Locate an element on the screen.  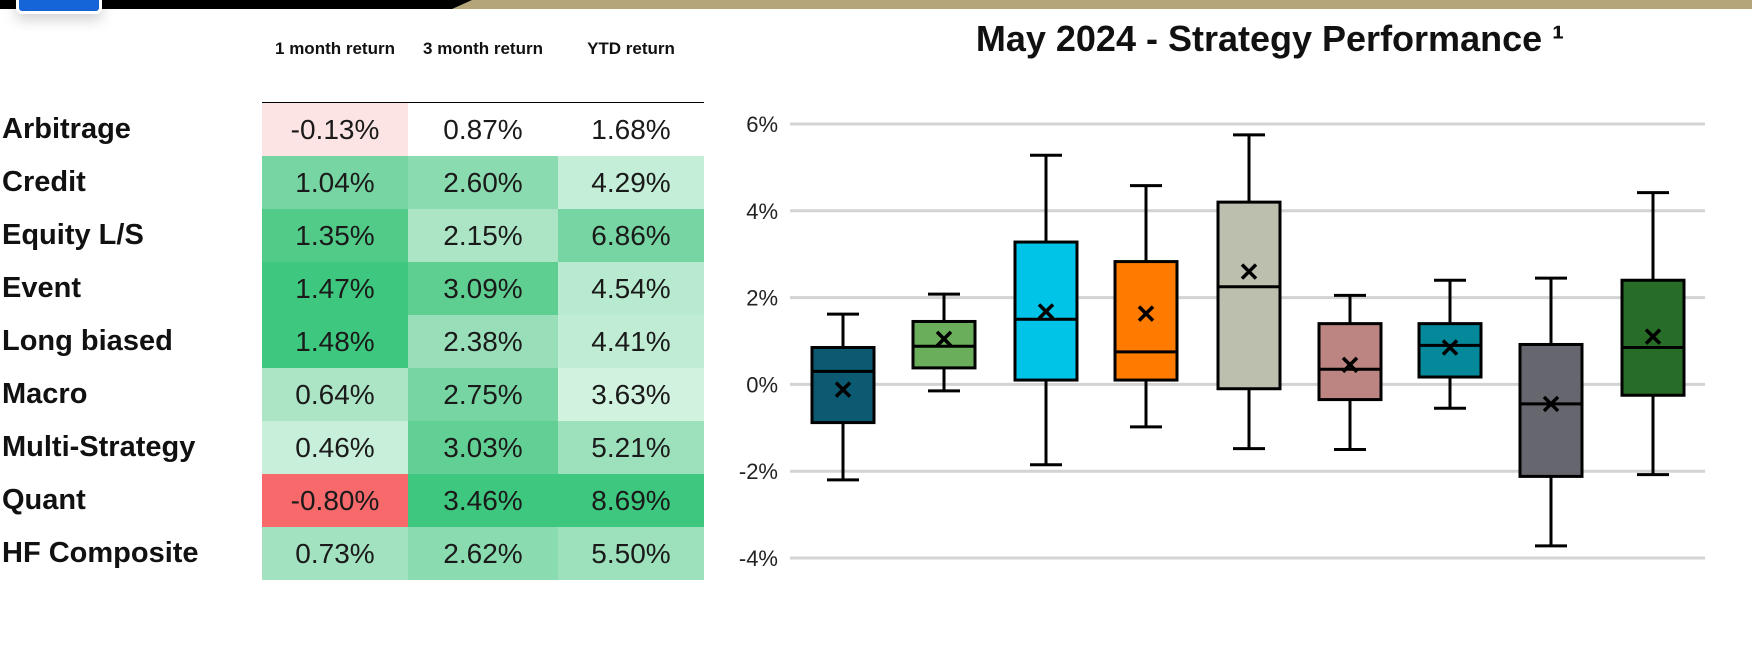
top-bar-accent is located at coordinates (1102, 4).